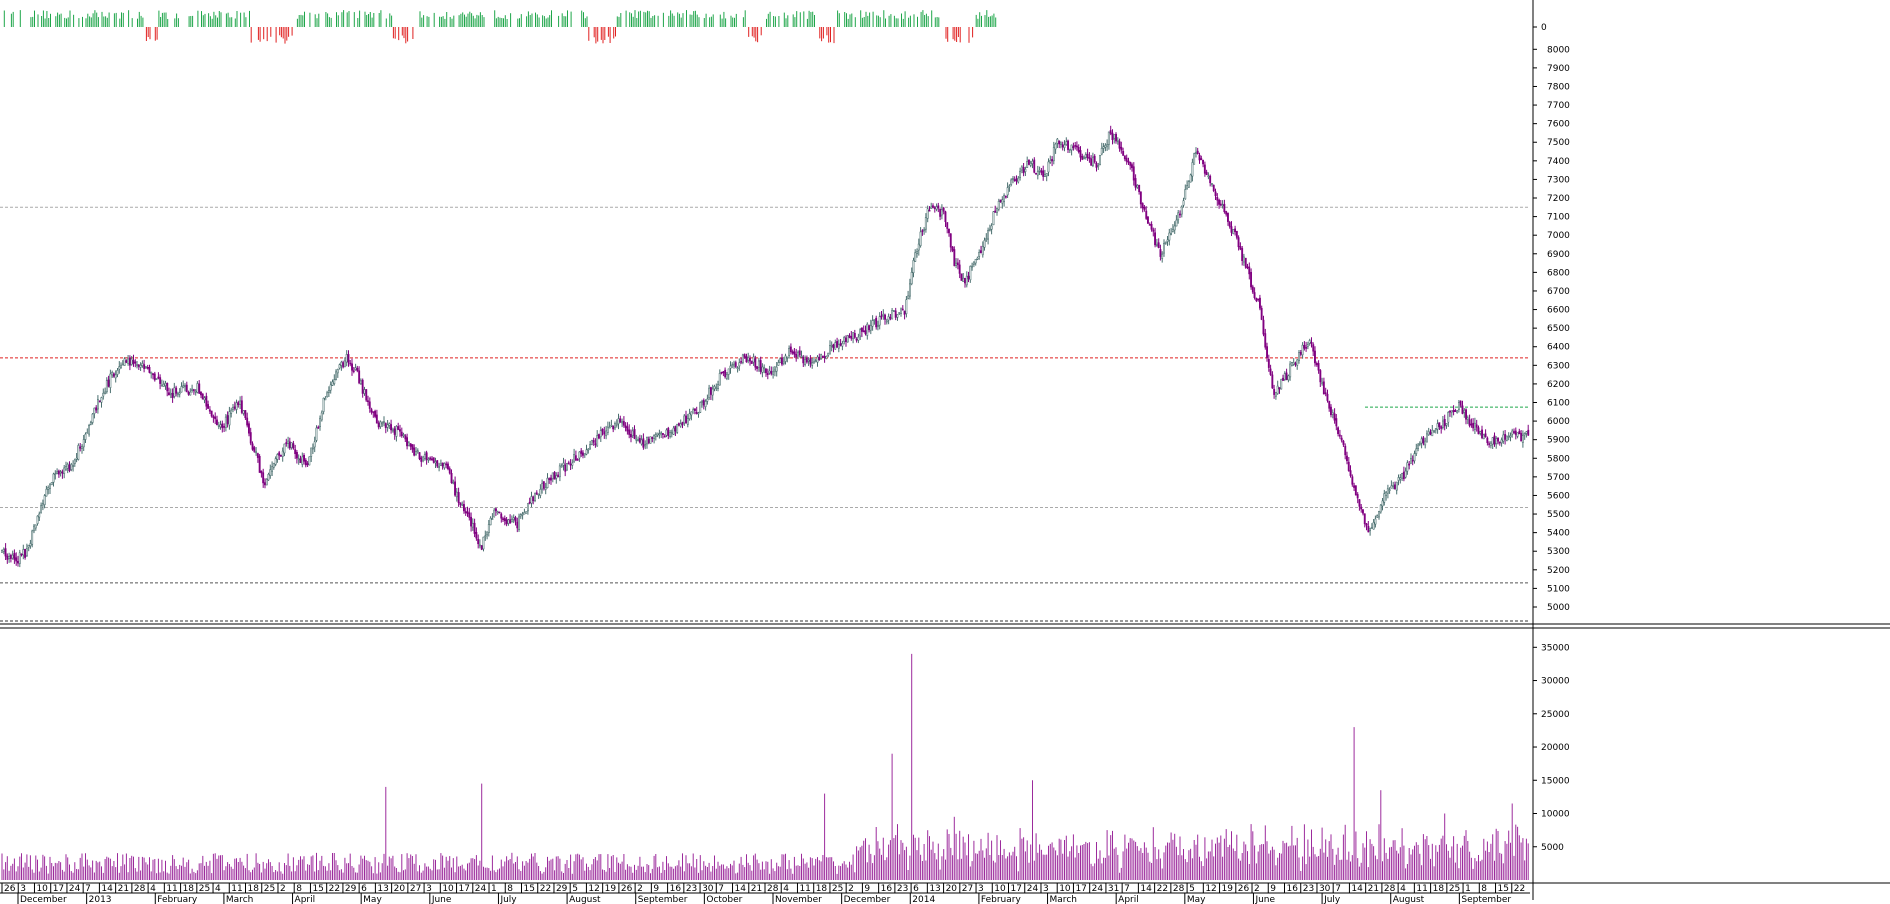  I want to click on price-y-tick-label: 6400, so click(1558, 348).